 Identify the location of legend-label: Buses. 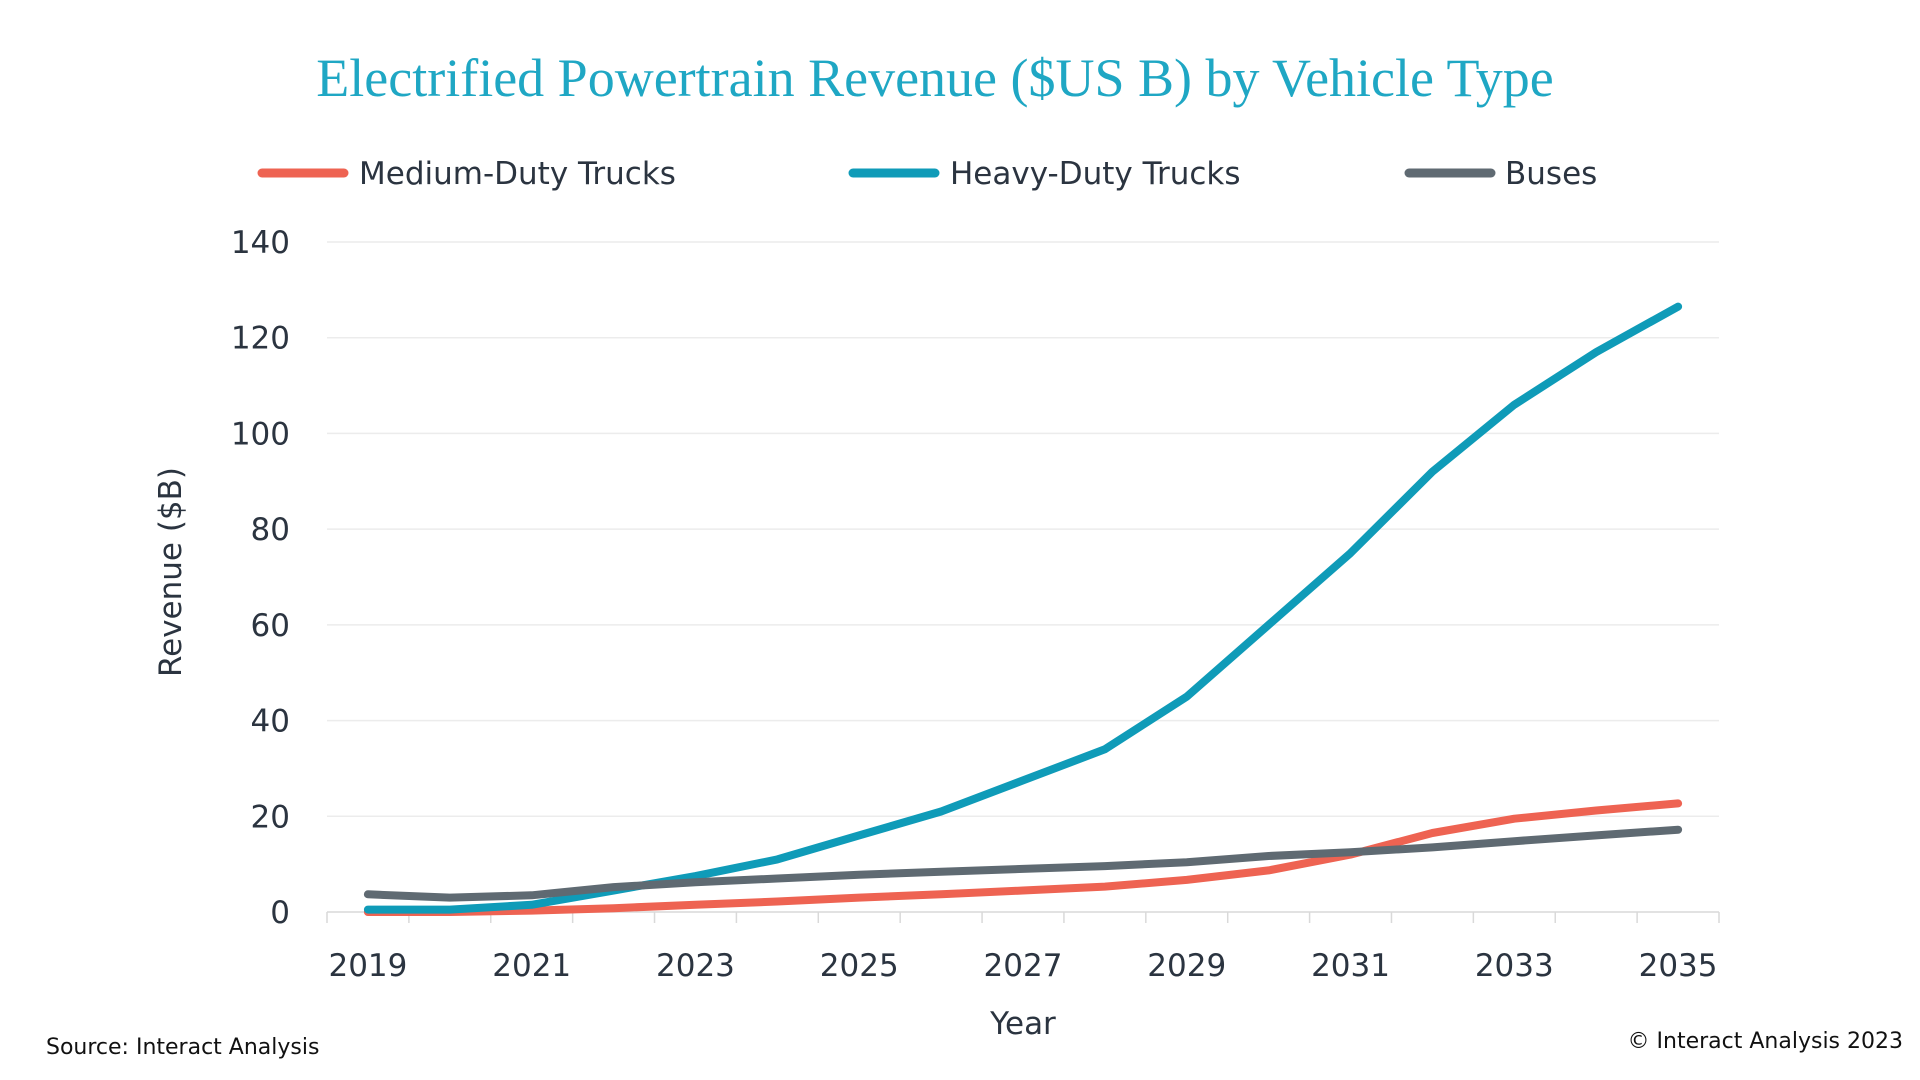
(1551, 174).